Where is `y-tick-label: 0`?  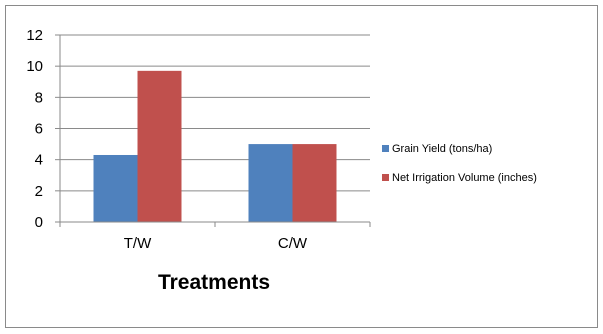
y-tick-label: 0 is located at coordinates (39, 222).